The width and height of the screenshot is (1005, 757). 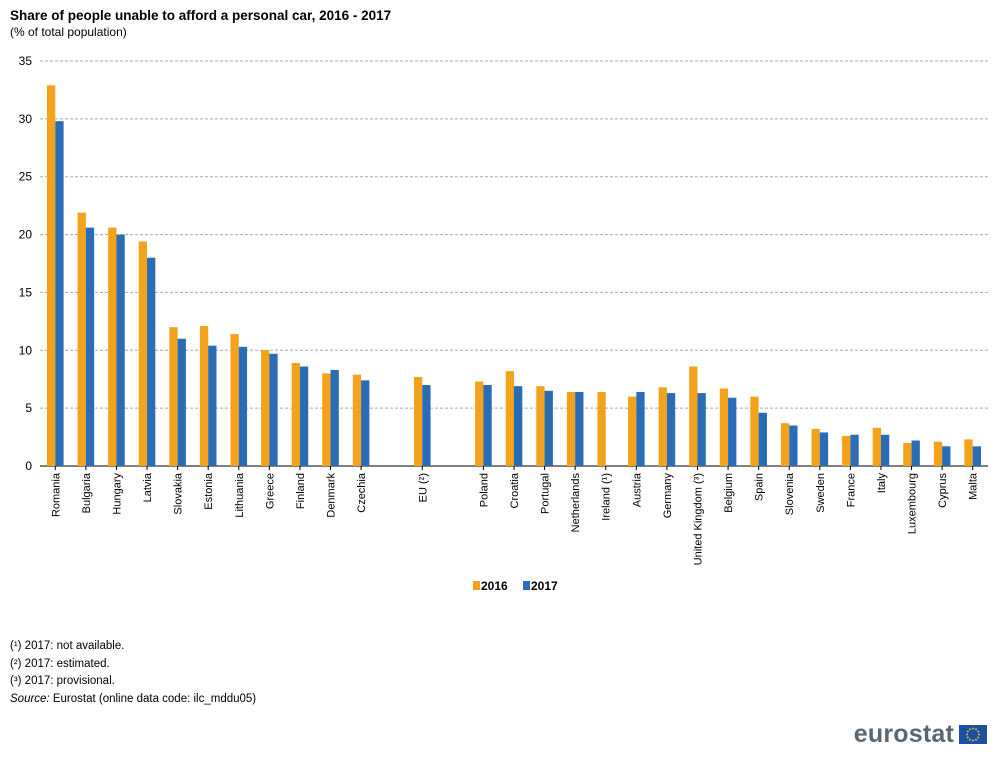 I want to click on x-tick-label: Estonia, so click(x=209, y=491).